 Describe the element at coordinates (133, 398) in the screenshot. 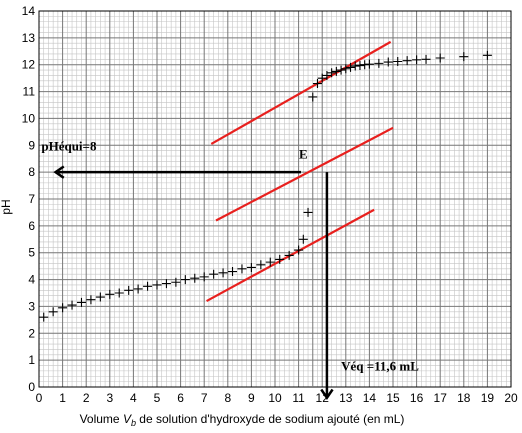

I see `x-tick-label: 4` at that location.